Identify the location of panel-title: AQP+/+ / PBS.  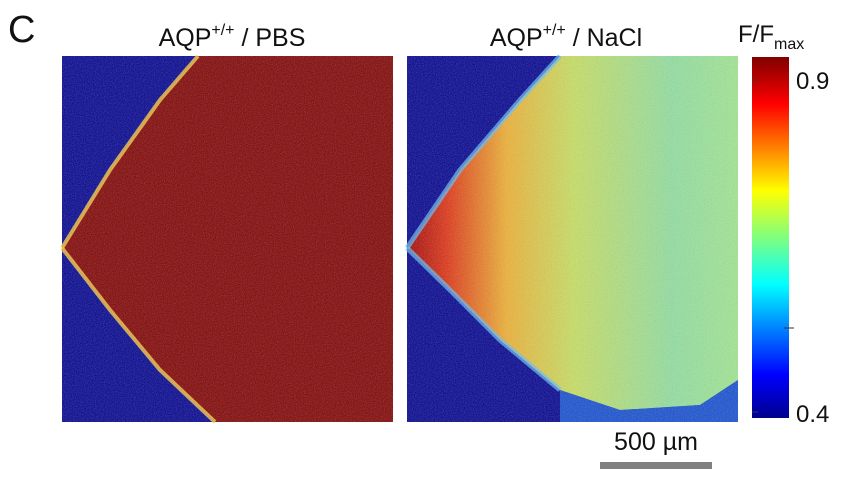
(232, 37).